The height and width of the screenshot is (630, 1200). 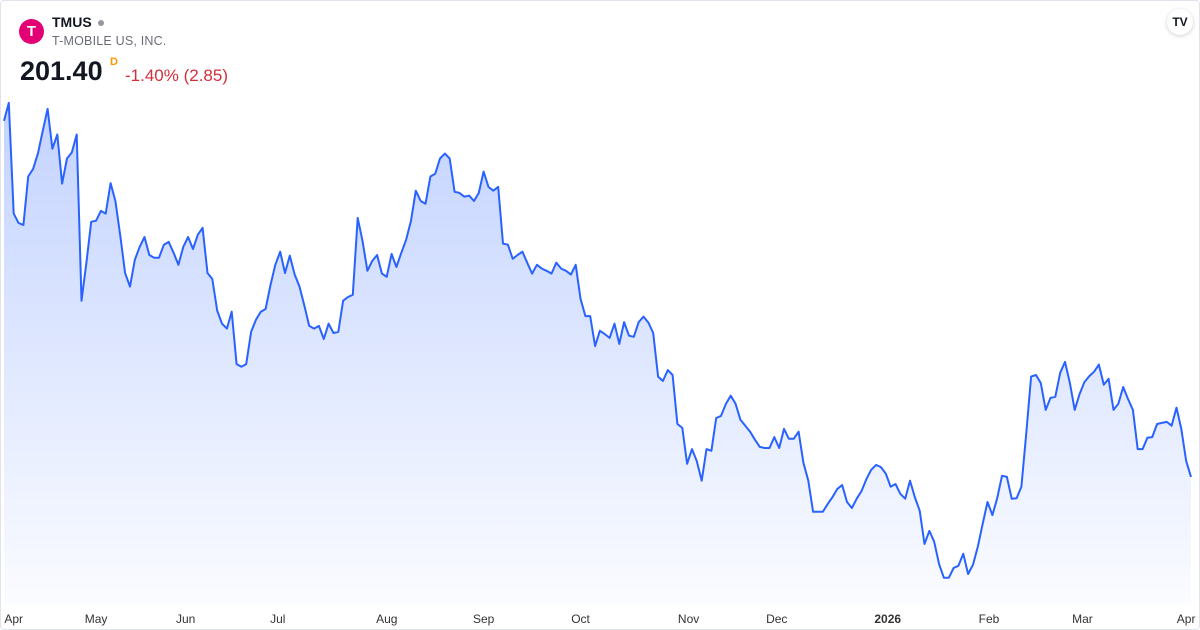 I want to click on x-tick-label: Jul, so click(x=277, y=619).